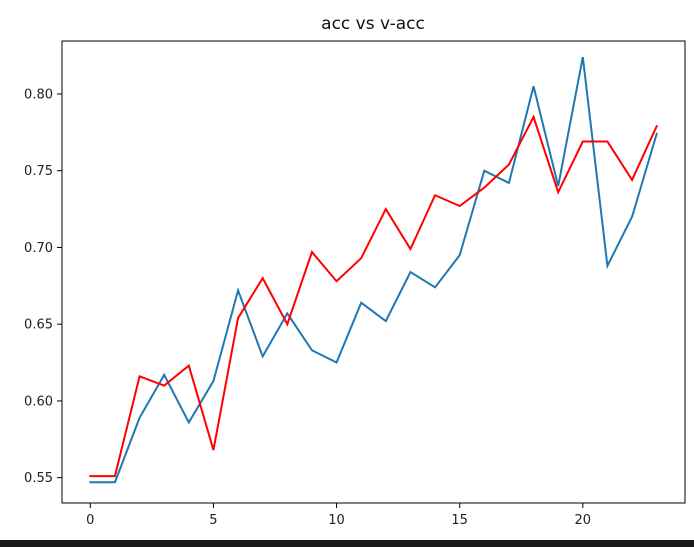 Image resolution: width=694 pixels, height=547 pixels. What do you see at coordinates (38, 401) in the screenshot?
I see `y-tick-label: 0.60` at bounding box center [38, 401].